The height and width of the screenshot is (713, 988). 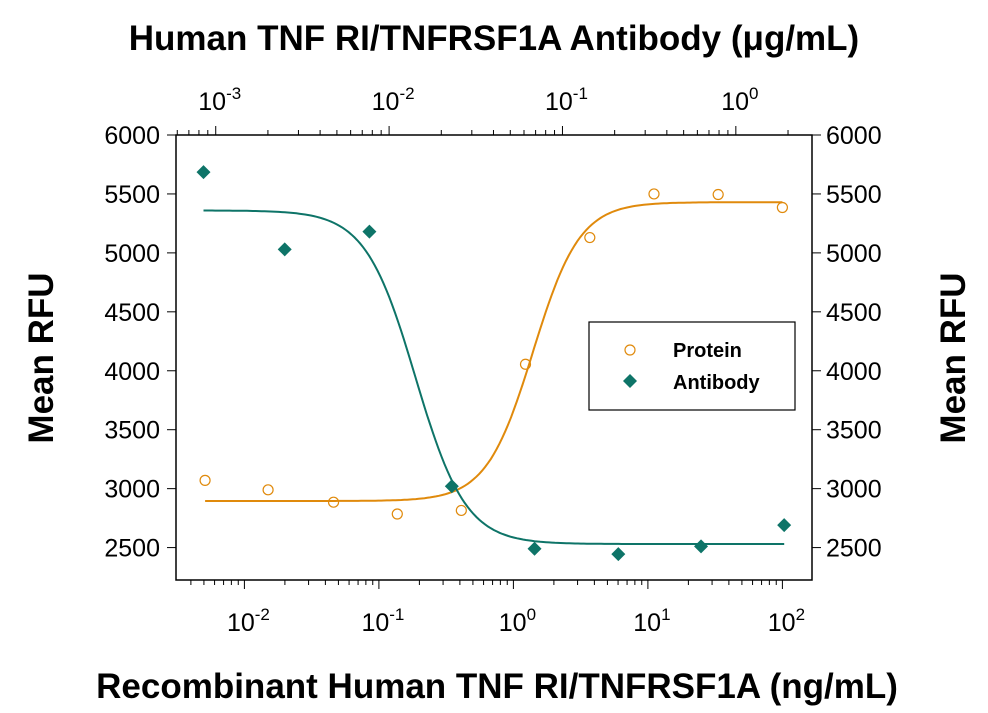 I want to click on x-tick-label: 10⁰, so click(x=517, y=621).